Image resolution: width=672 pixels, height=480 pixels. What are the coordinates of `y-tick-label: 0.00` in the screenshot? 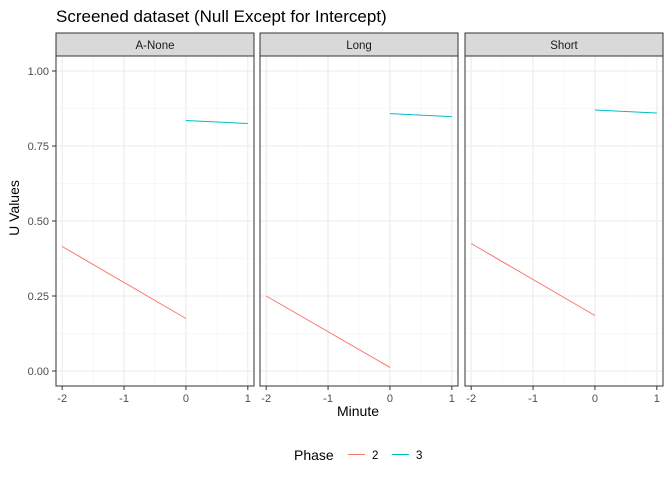 It's located at (38, 372).